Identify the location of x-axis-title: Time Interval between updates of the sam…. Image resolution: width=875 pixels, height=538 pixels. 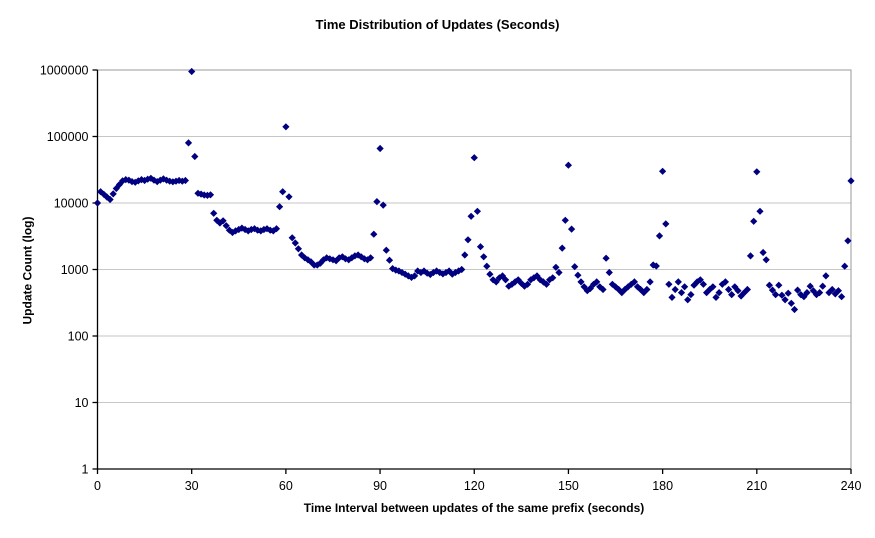
(474, 508).